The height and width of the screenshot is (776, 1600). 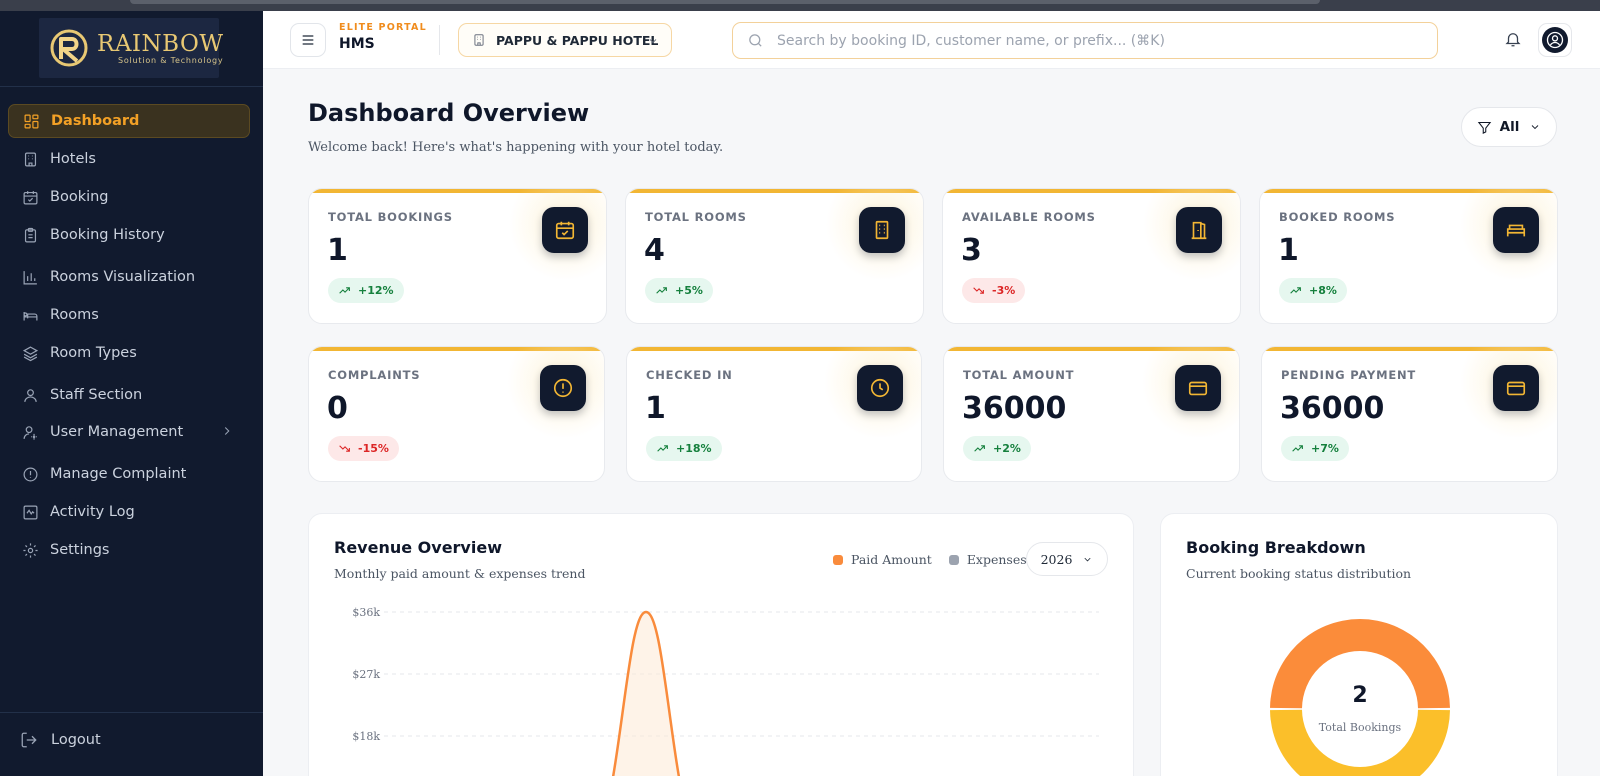 I want to click on menu-toggle-button, so click(x=308, y=40).